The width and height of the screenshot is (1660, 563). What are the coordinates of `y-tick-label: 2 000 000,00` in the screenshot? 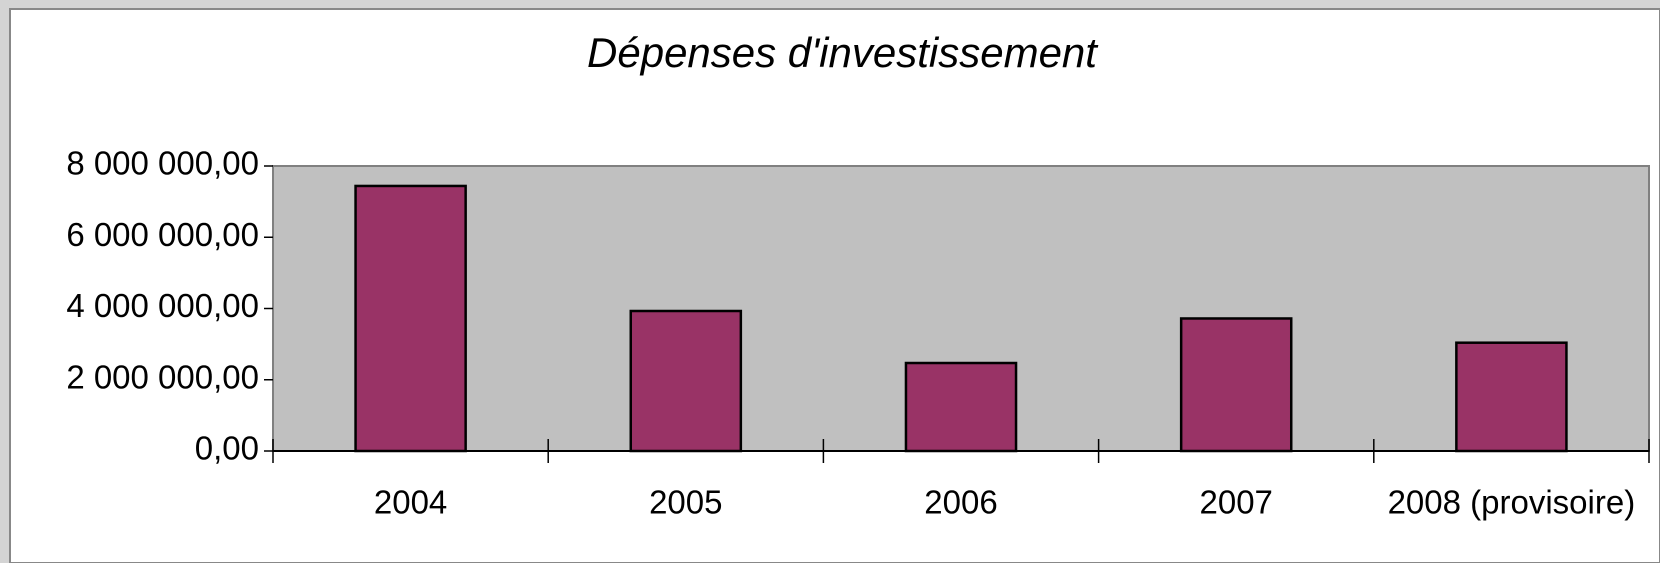 It's located at (162, 376).